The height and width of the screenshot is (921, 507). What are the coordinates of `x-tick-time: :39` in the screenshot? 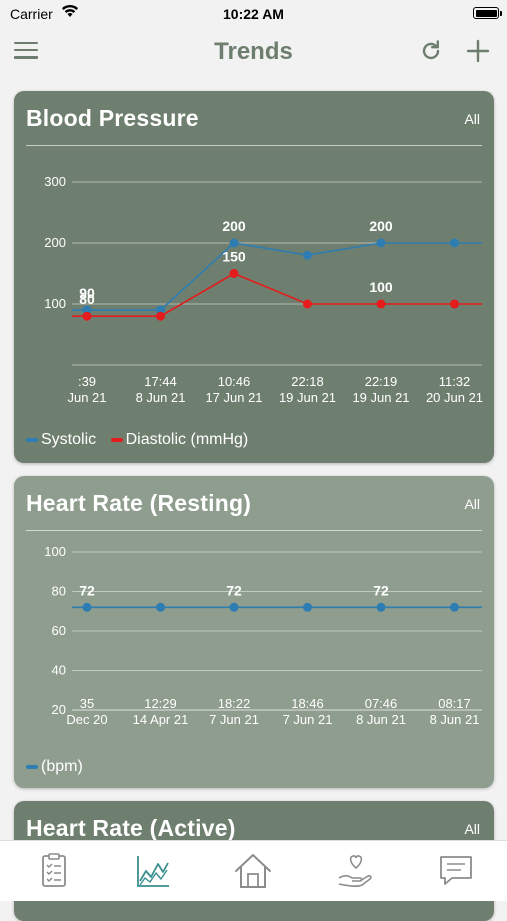 It's located at (87, 381).